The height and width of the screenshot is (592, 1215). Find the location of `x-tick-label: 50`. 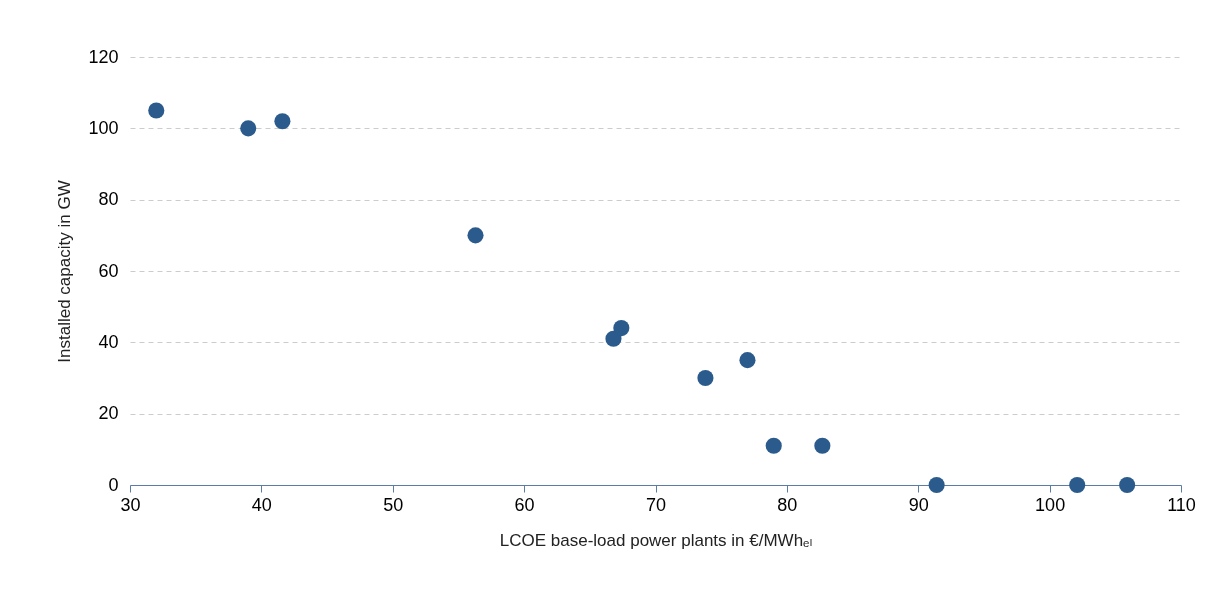

x-tick-label: 50 is located at coordinates (393, 504).